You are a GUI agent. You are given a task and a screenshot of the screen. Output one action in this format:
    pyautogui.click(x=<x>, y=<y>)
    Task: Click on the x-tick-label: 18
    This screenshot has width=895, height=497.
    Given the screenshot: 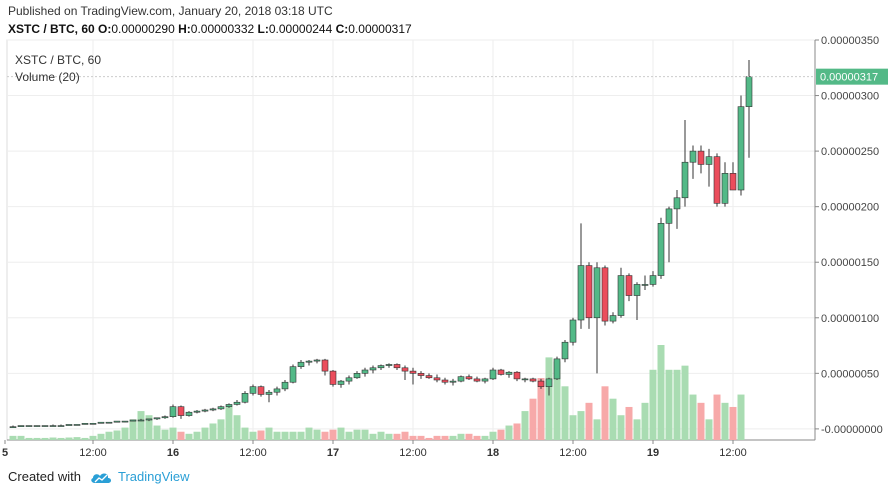 What is the action you would take?
    pyautogui.click(x=493, y=453)
    